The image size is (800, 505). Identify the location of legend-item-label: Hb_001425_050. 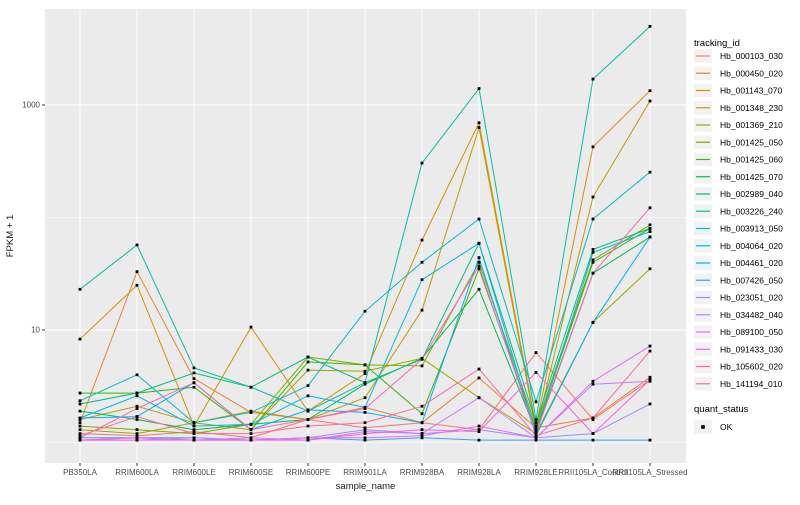
(751, 142).